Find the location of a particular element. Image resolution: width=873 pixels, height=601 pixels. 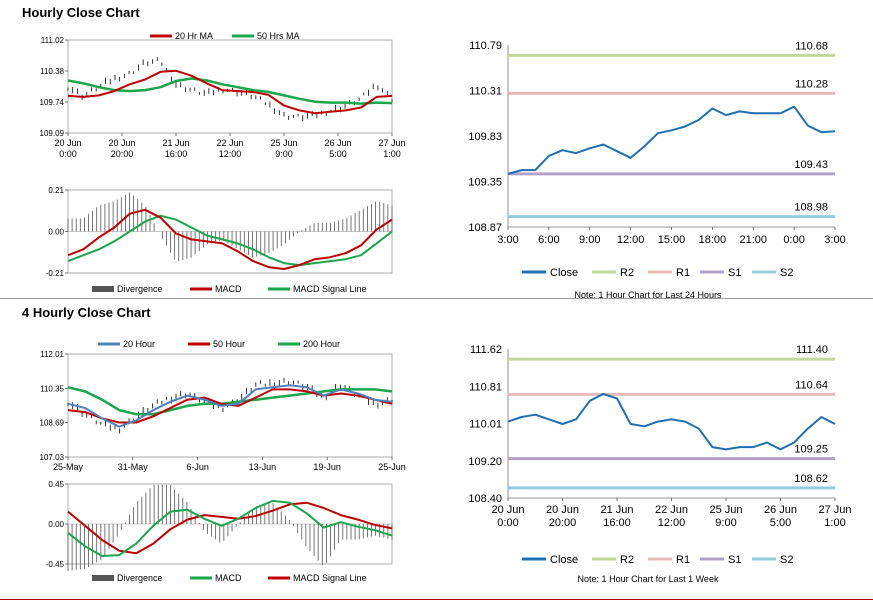

four-hourly-macd-y-label: 0.00 is located at coordinates (56, 524).